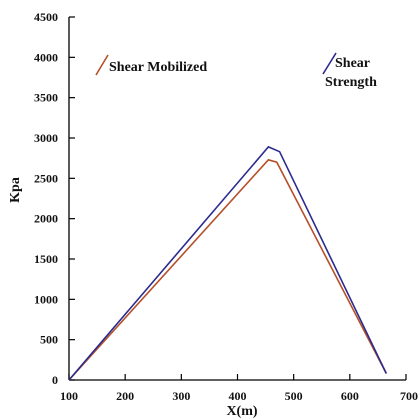 The image size is (420, 420). What do you see at coordinates (46, 299) in the screenshot?
I see `y-tick-label: 1000` at bounding box center [46, 299].